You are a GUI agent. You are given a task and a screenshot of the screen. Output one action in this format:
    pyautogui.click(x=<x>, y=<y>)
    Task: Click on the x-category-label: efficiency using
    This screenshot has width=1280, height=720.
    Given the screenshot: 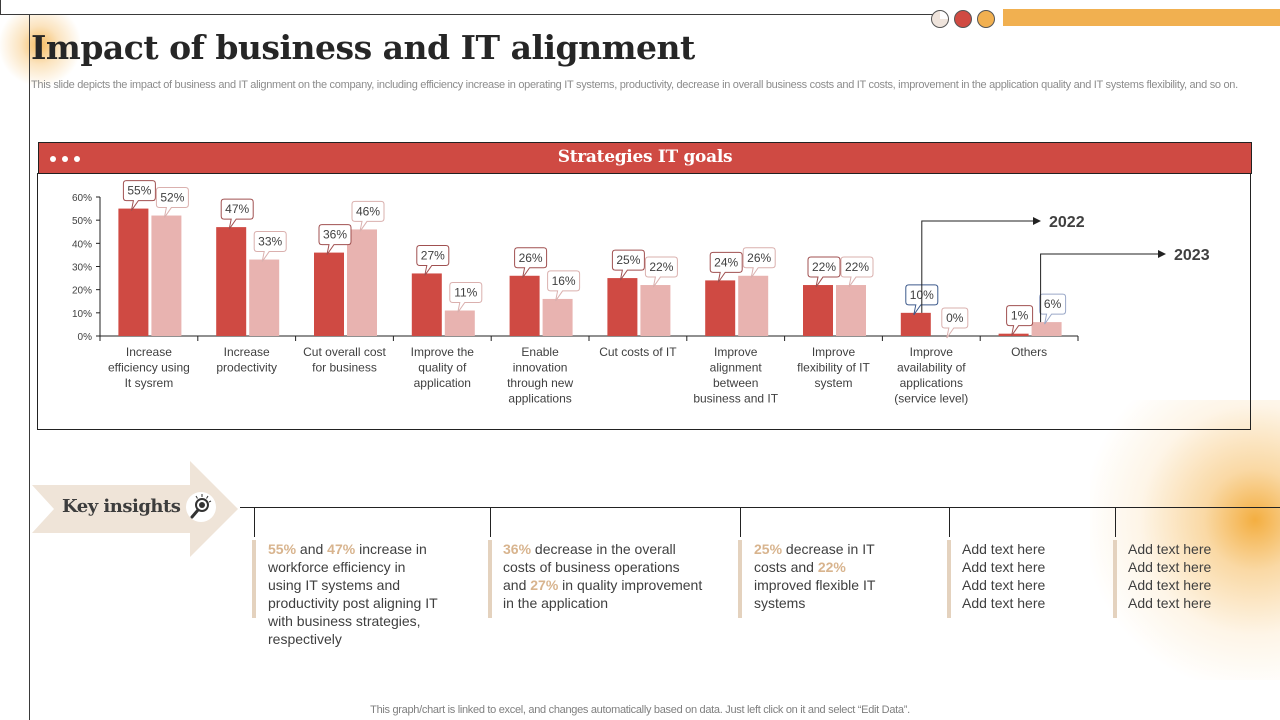 What is the action you would take?
    pyautogui.click(x=149, y=368)
    